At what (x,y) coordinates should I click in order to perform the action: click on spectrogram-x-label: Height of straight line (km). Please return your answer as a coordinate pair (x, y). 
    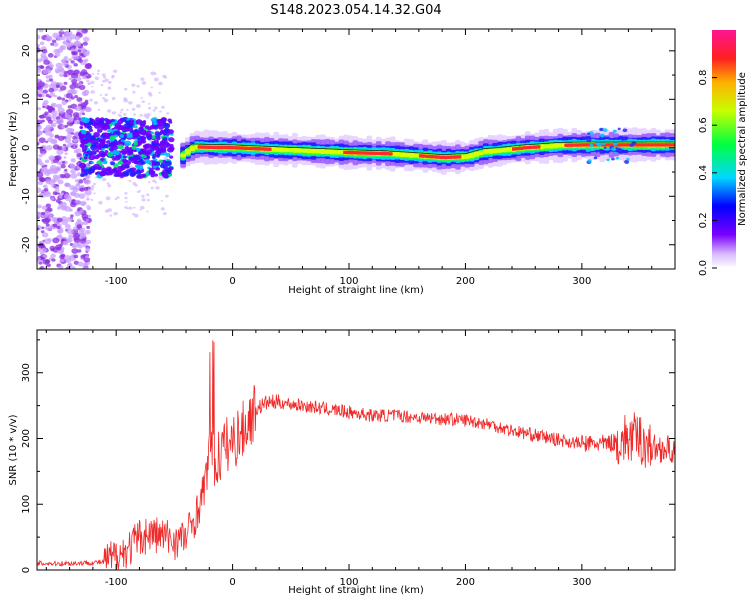
    Looking at the image, I should click on (356, 290).